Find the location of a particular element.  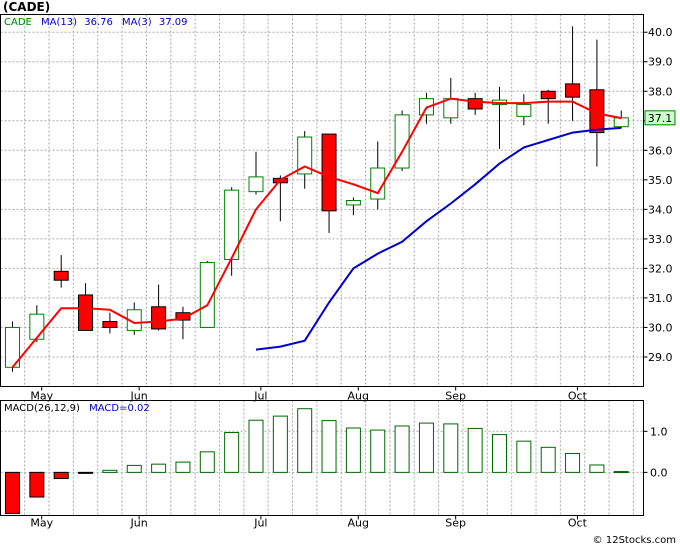

price-tick-label: 33.0 is located at coordinates (660, 239).